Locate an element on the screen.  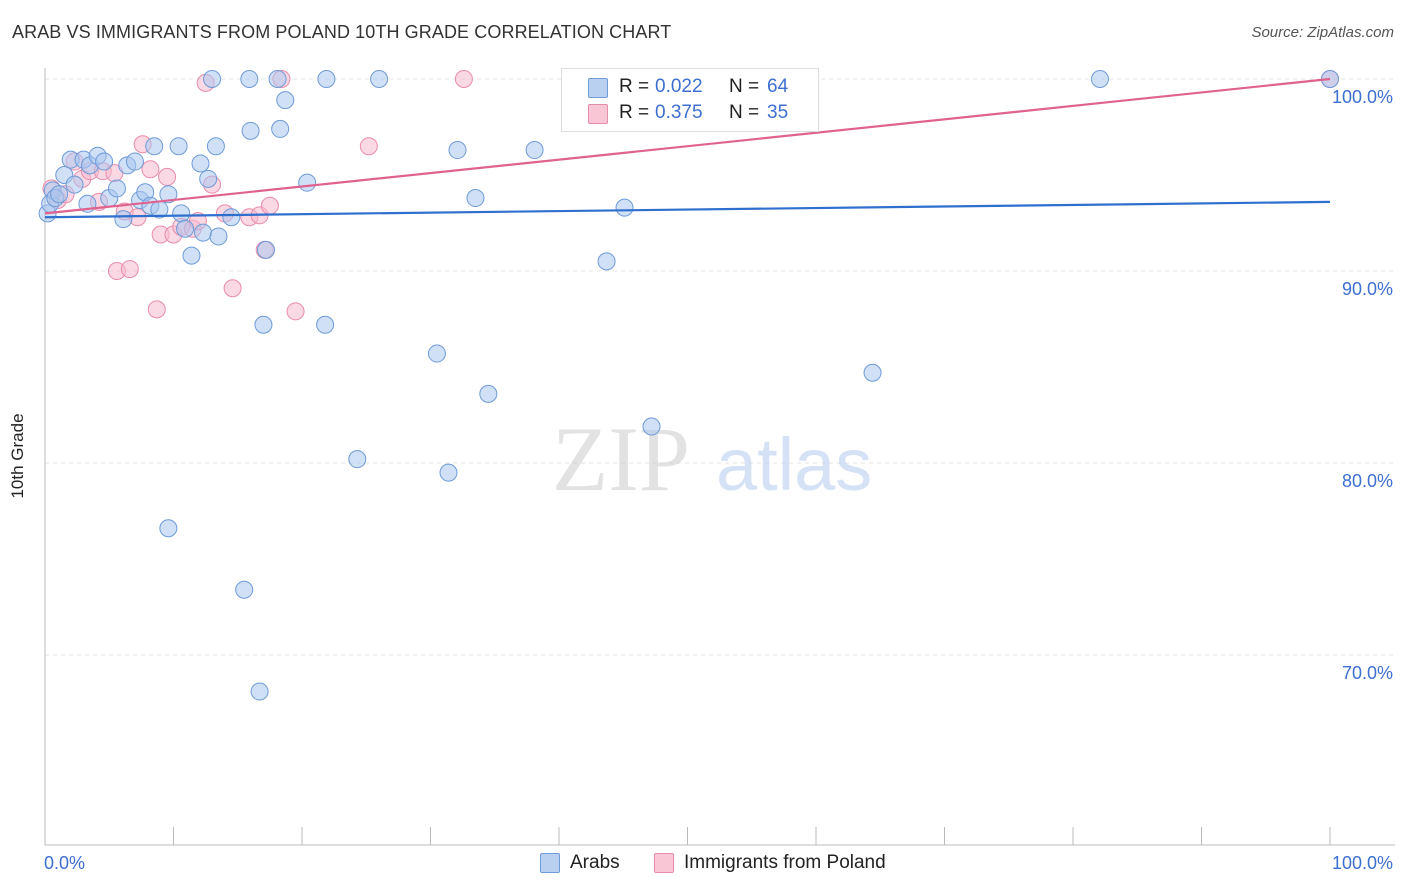
correlation-legend: R = 0.022 N = 64 R = 0.375 N = 35 is located at coordinates (690, 100).